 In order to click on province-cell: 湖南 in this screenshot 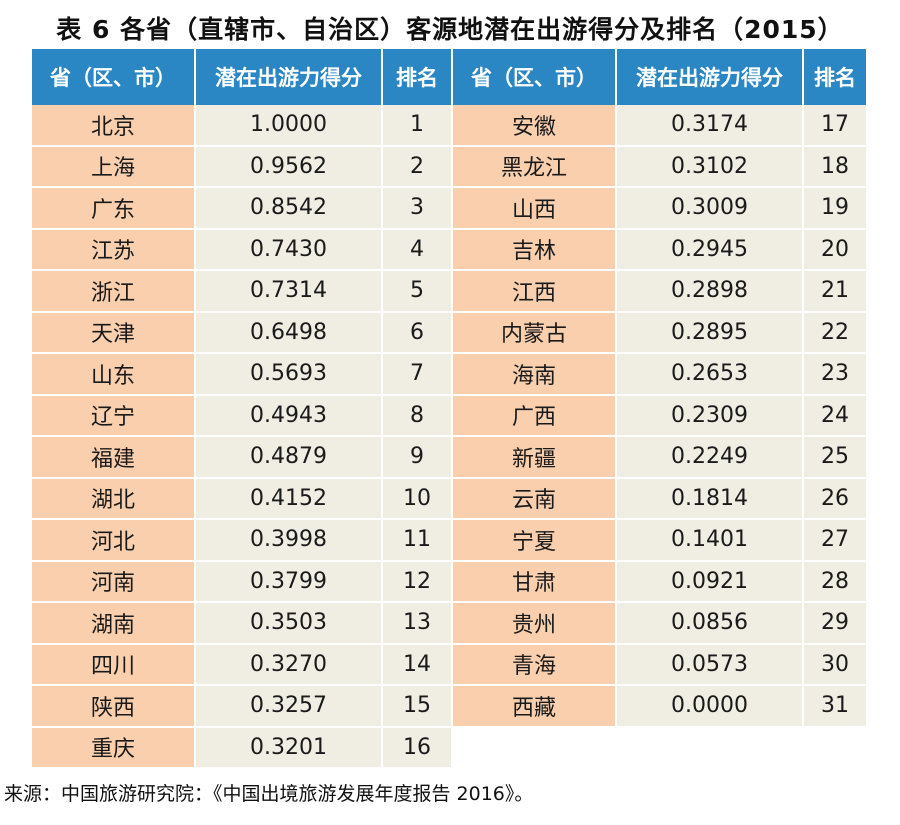, I will do `click(114, 624)`.